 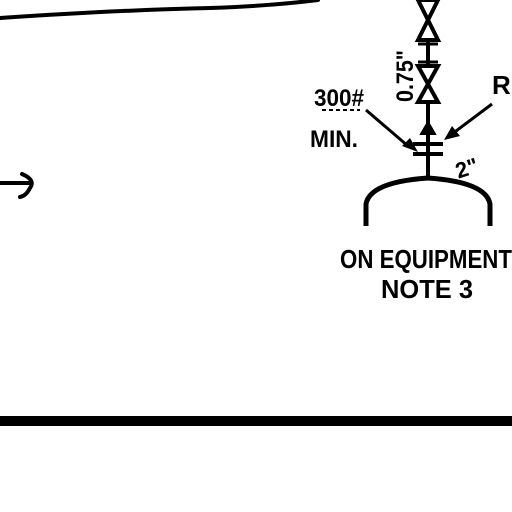 What do you see at coordinates (501, 85) in the screenshot?
I see `partial-r-label: R` at bounding box center [501, 85].